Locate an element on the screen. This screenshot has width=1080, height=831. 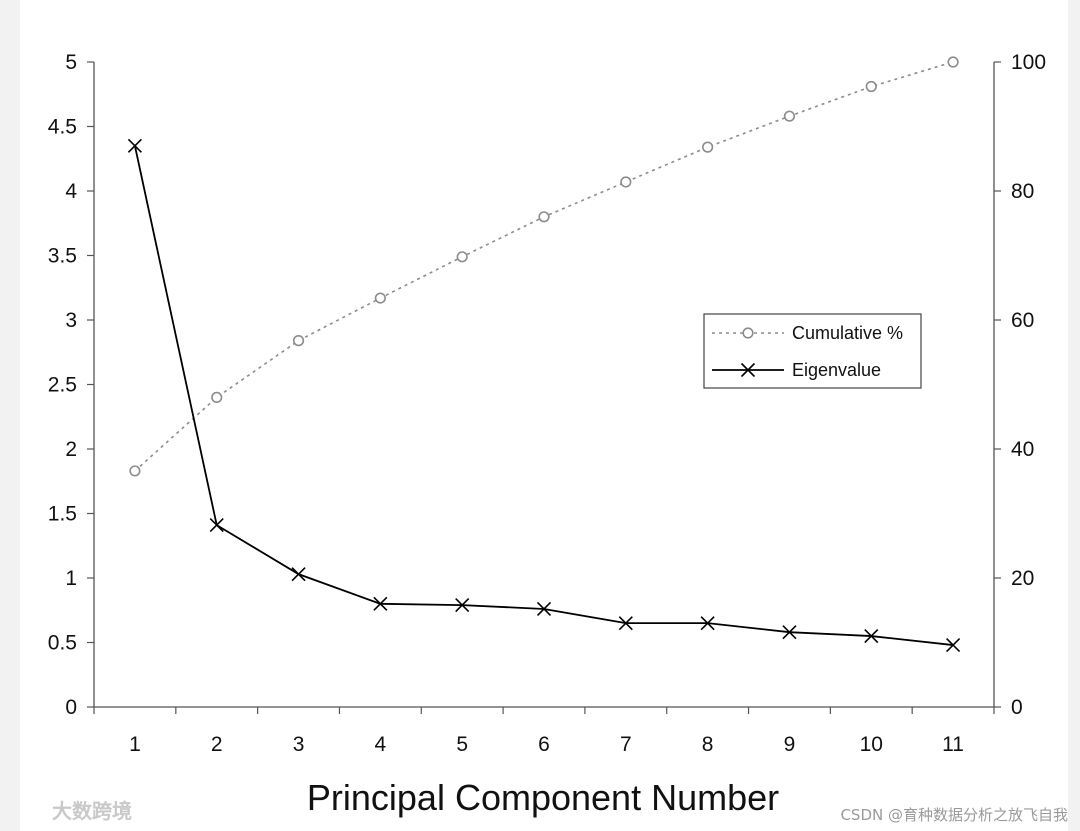
left-tick-label: 5 is located at coordinates (71, 62).